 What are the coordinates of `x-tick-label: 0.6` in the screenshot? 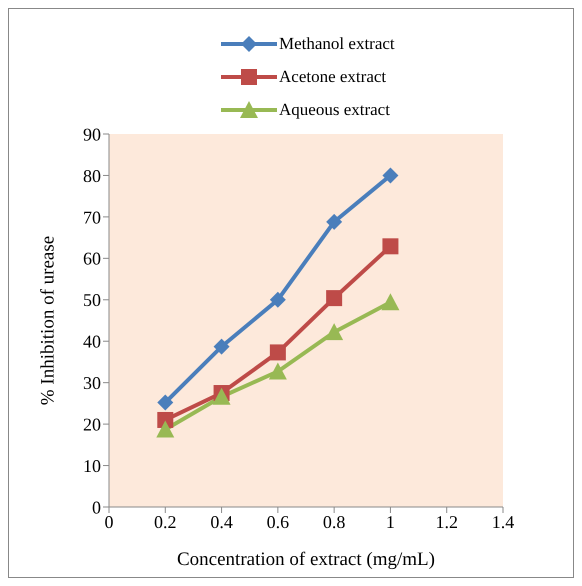 It's located at (278, 522).